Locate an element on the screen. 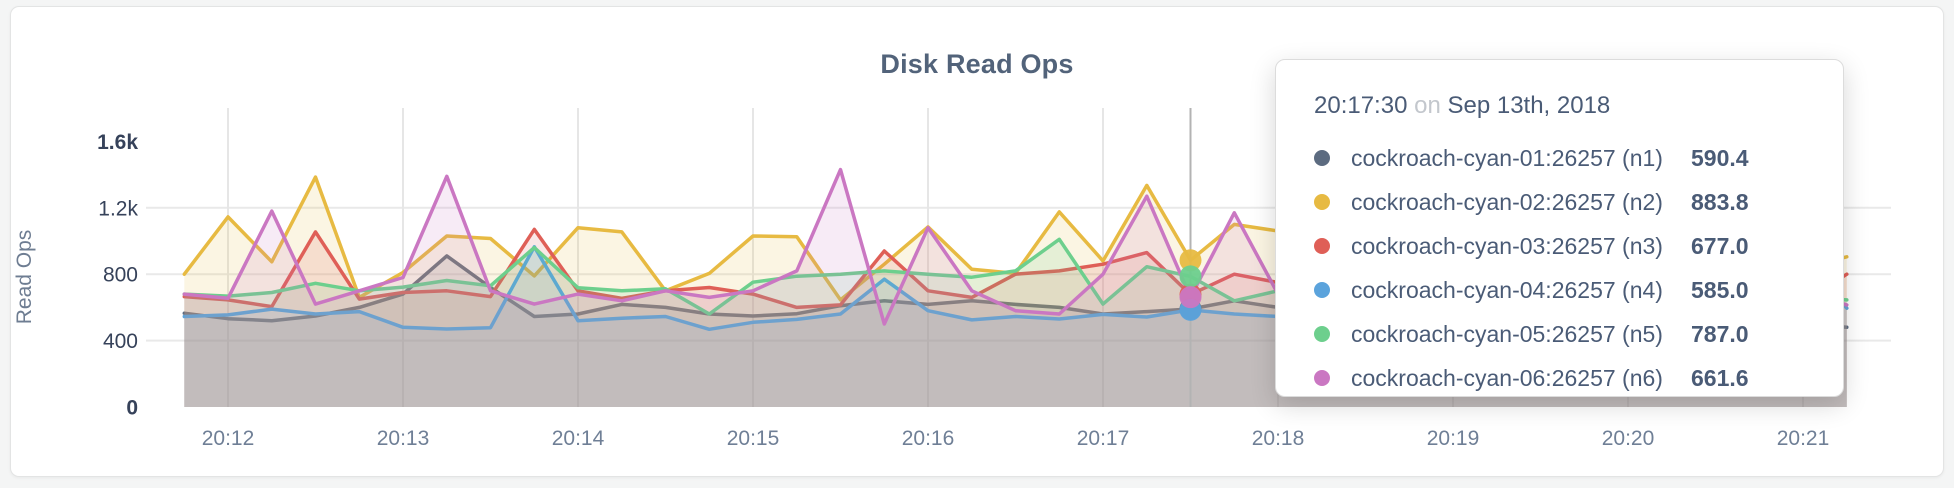 The image size is (1954, 488). series-name: cockroach-cyan-03:26257 (n3) is located at coordinates (1507, 245).